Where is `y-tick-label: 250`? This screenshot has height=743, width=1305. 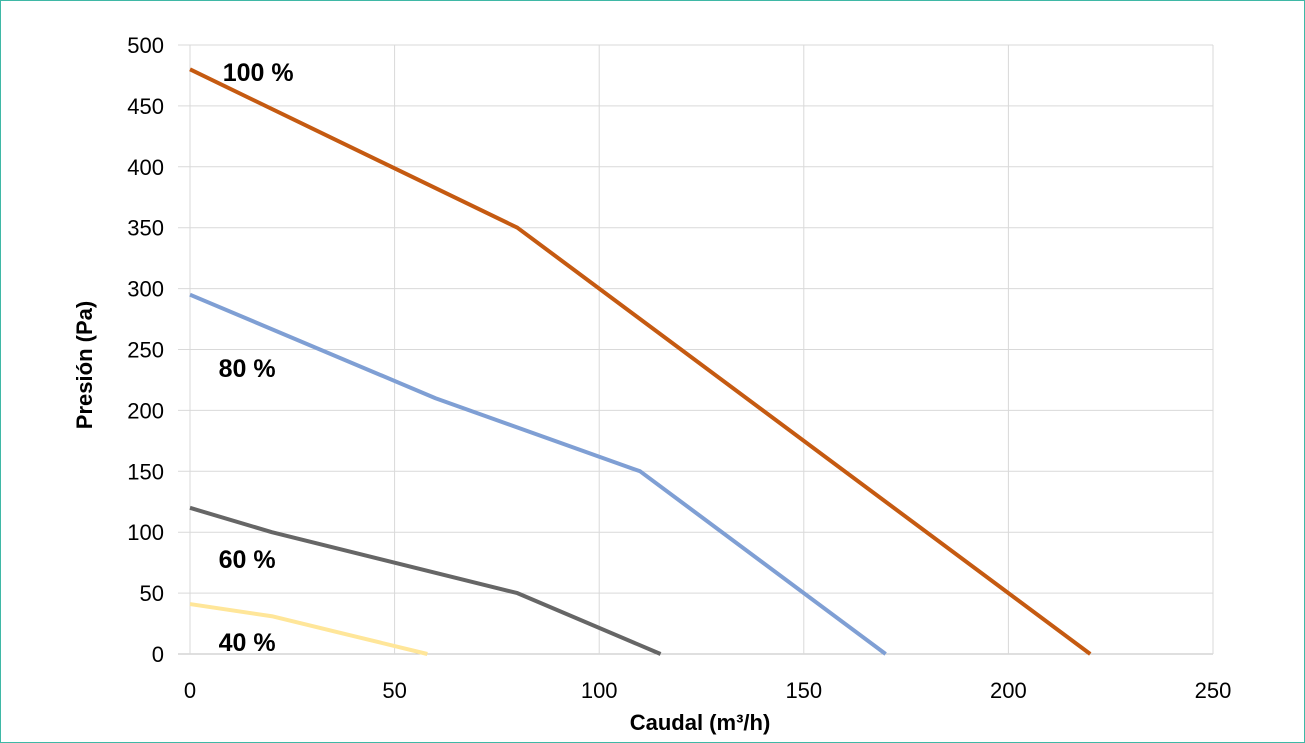 y-tick-label: 250 is located at coordinates (145, 350).